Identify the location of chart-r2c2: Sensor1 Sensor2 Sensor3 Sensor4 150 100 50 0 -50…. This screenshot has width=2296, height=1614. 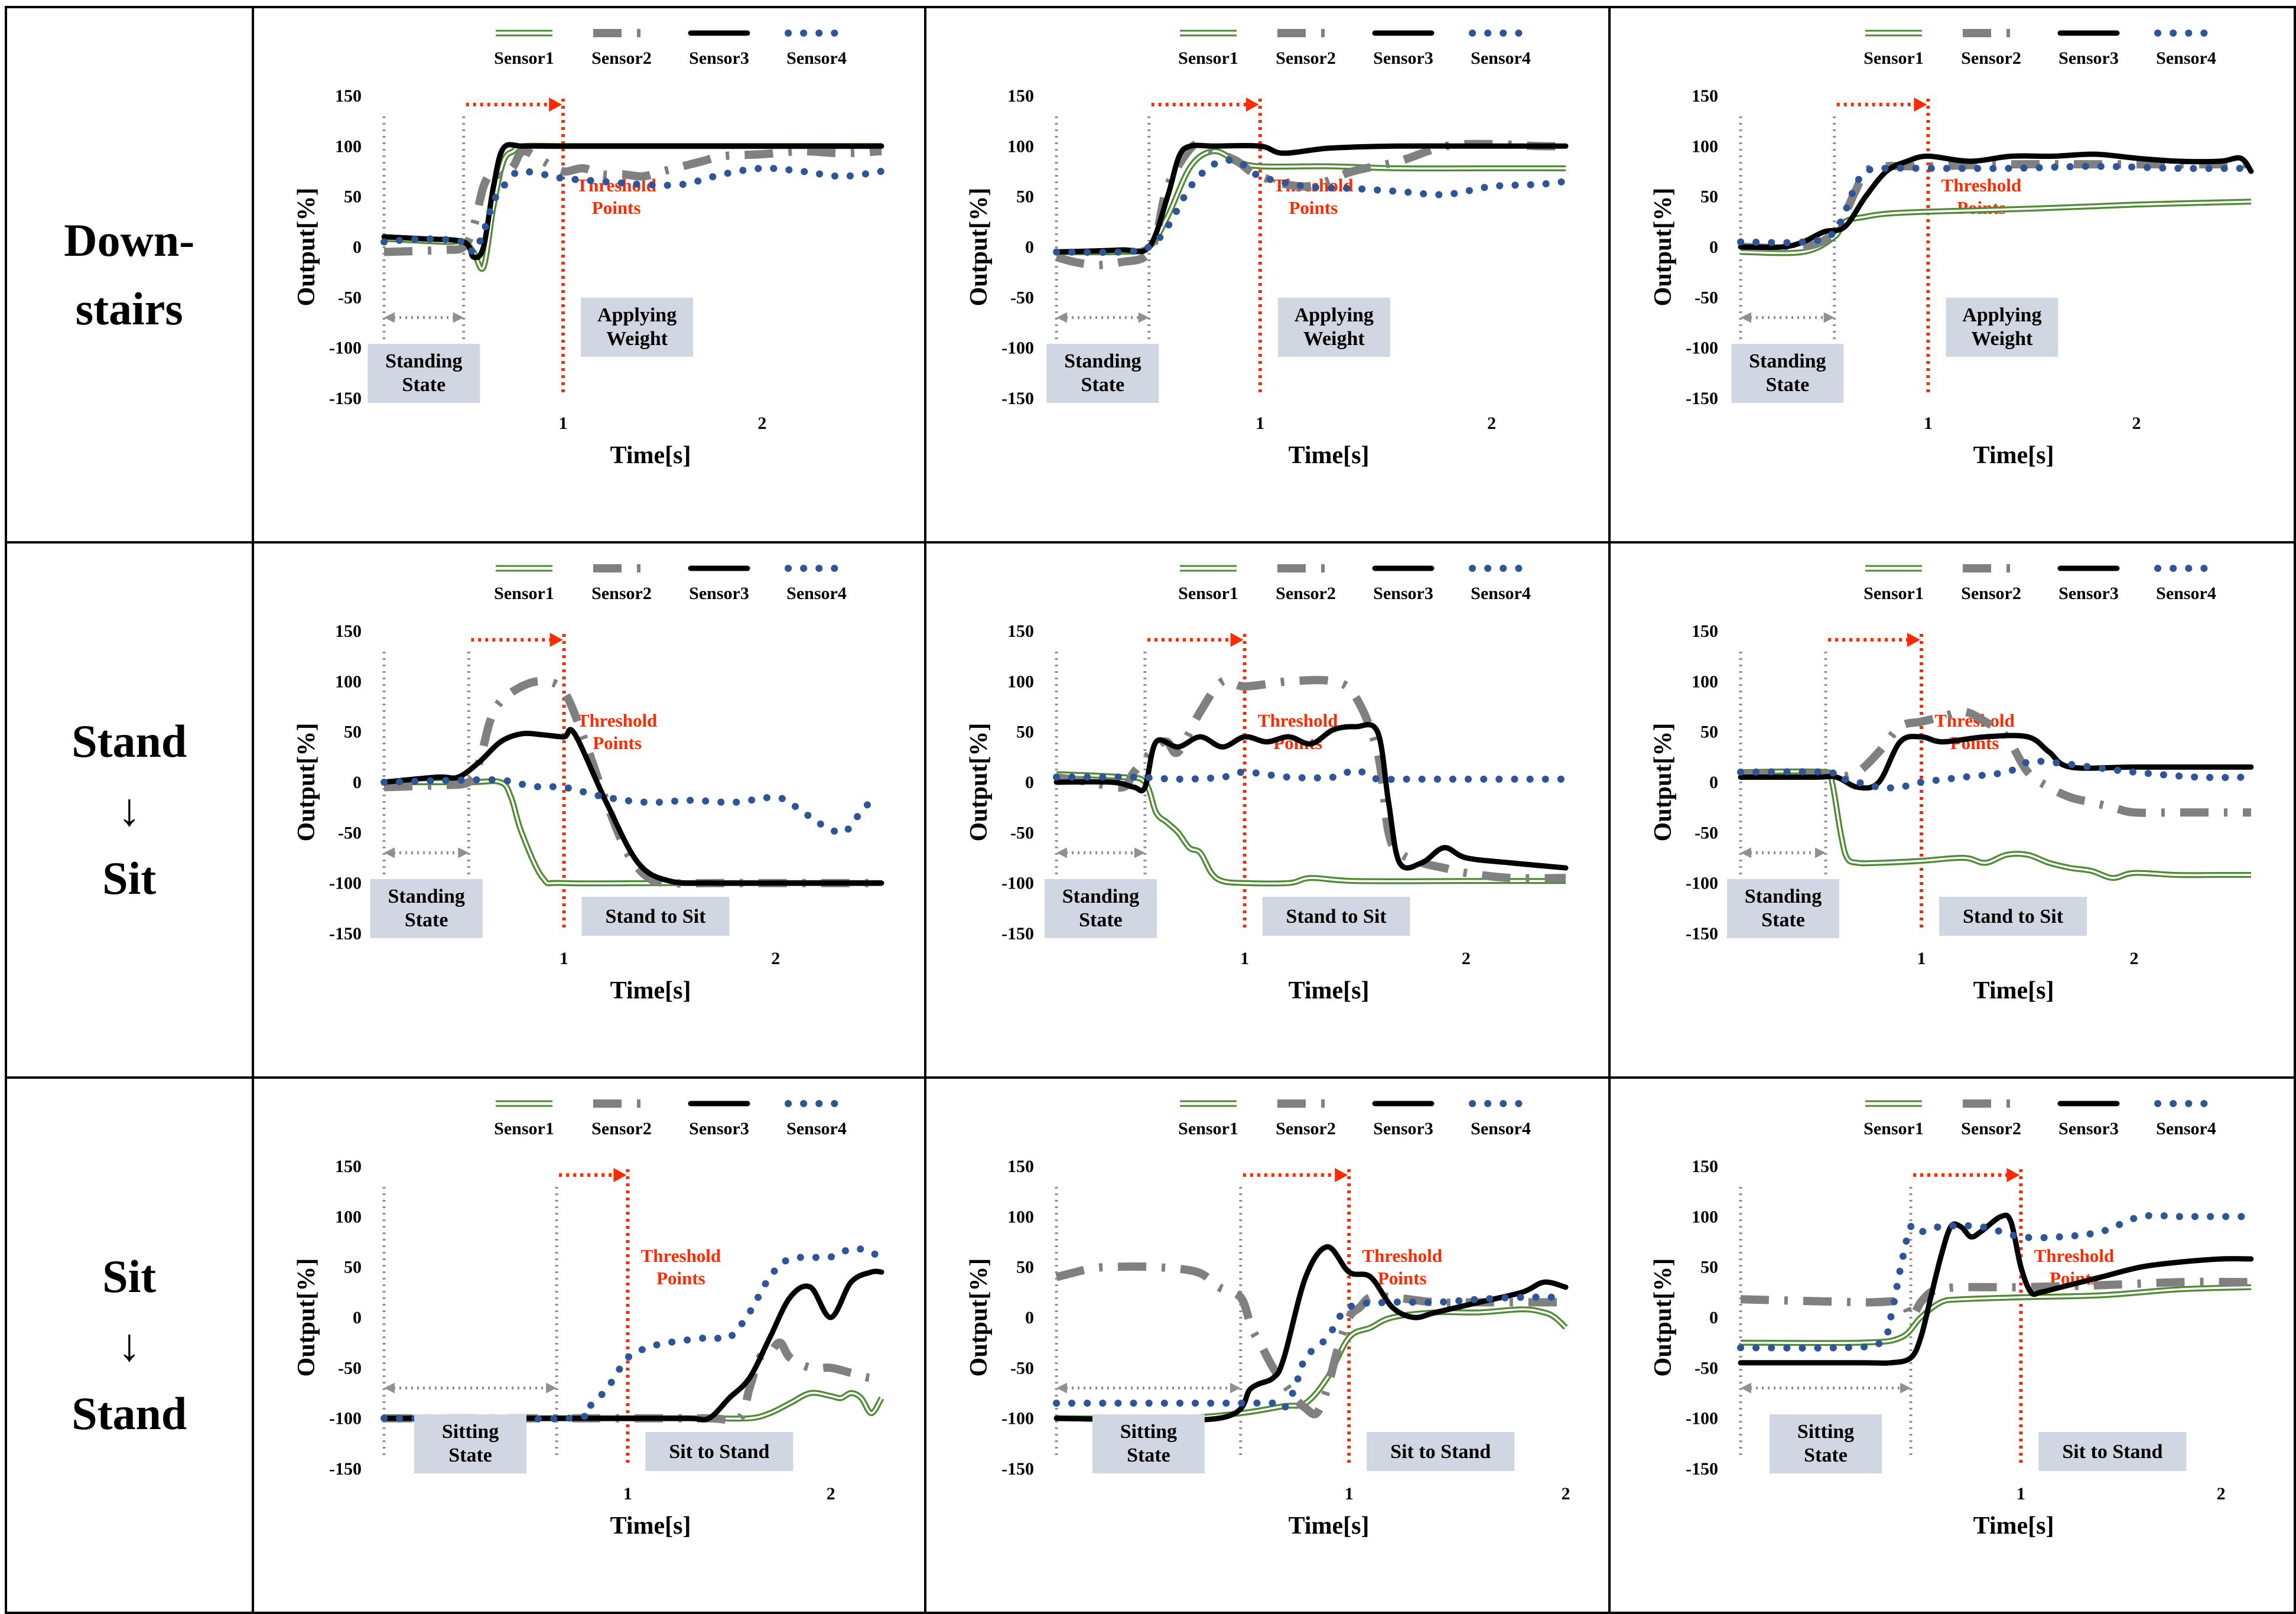
(1267, 784).